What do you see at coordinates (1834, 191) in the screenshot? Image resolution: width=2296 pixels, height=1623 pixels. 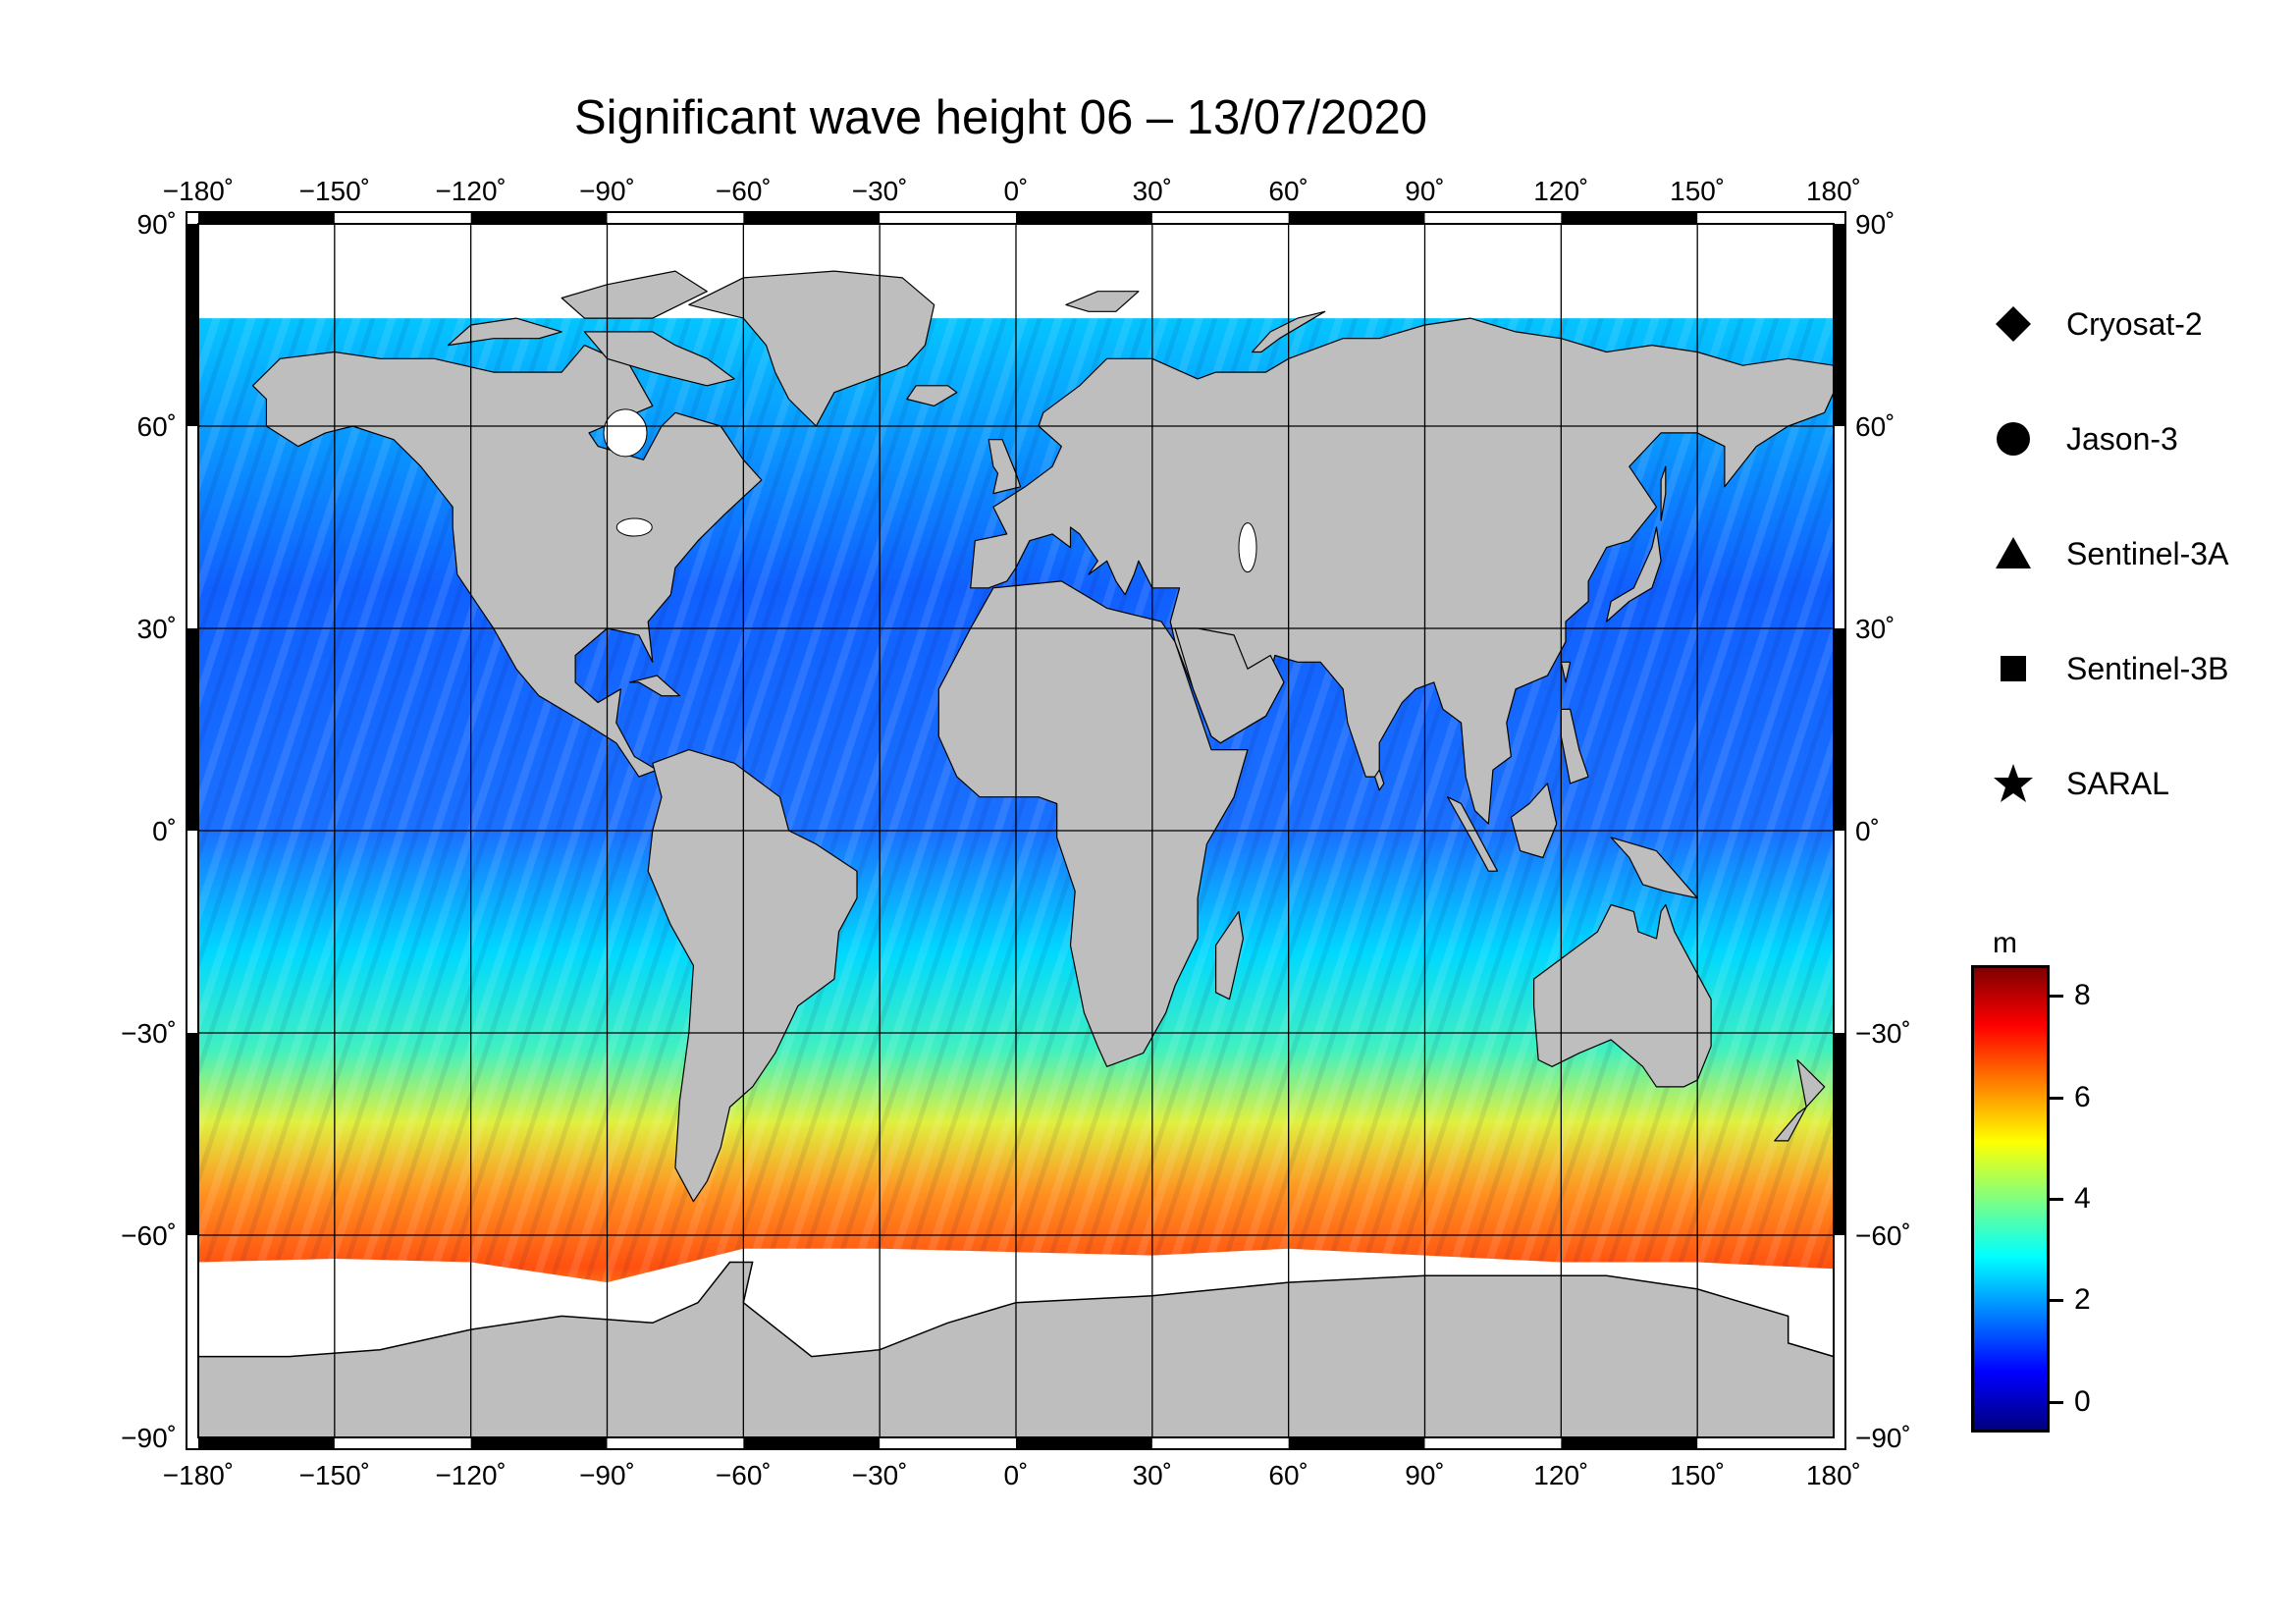 I see `lon-tick-label-top: 180˚` at bounding box center [1834, 191].